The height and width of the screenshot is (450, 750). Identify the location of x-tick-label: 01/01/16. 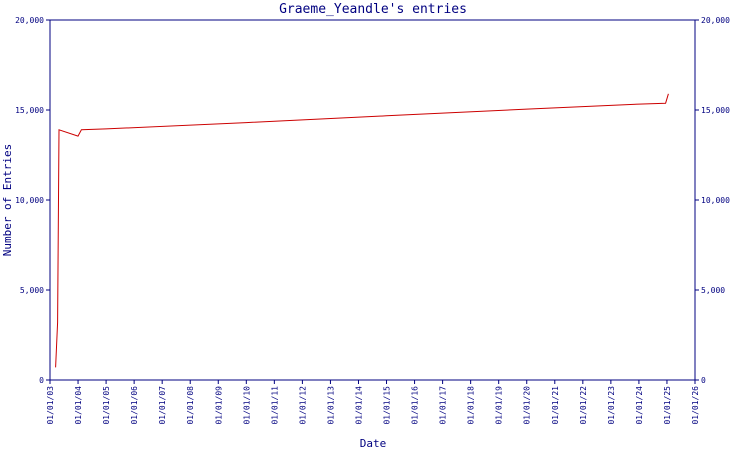
(415, 405).